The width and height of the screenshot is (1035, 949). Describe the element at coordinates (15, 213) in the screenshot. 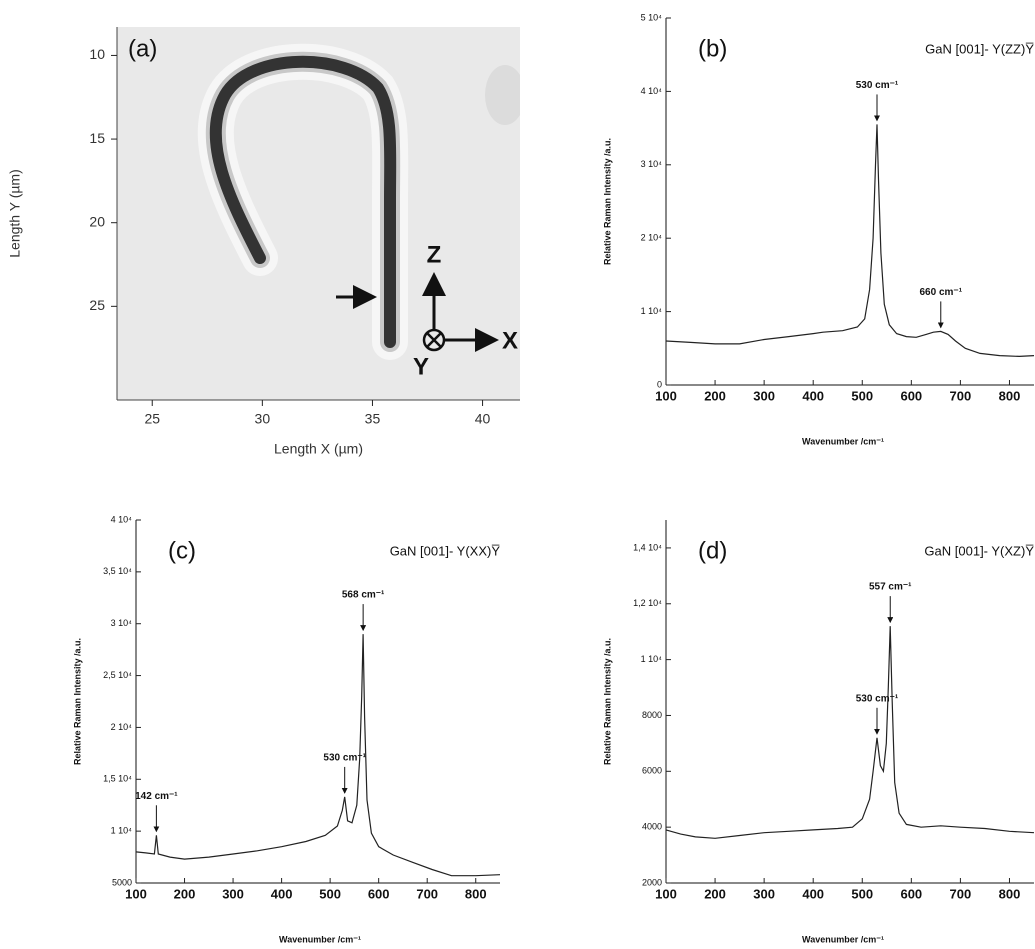

I see `y-axis-label: Length Y (µm)` at that location.